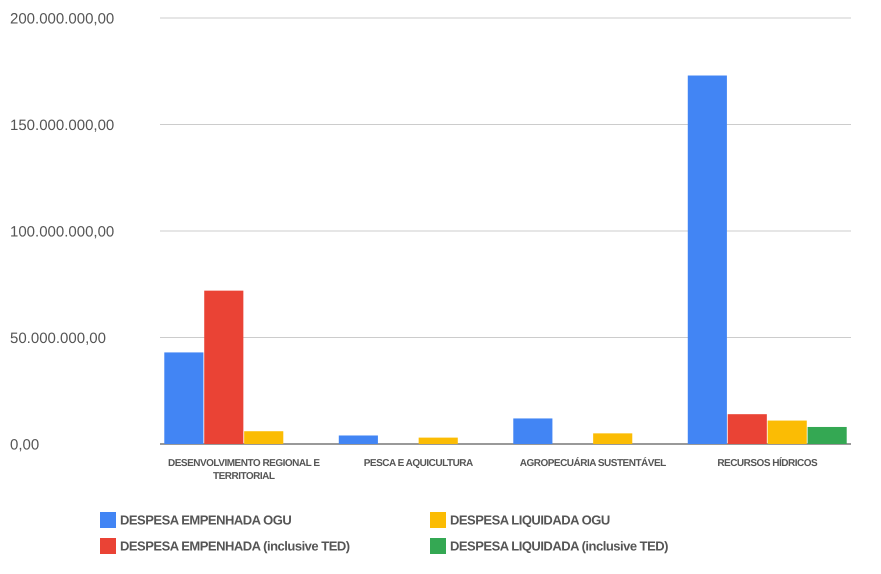 The width and height of the screenshot is (881, 574). What do you see at coordinates (593, 463) in the screenshot?
I see `x-tick-label: AGROPECUÁRIA SUSTENTÁVEL` at bounding box center [593, 463].